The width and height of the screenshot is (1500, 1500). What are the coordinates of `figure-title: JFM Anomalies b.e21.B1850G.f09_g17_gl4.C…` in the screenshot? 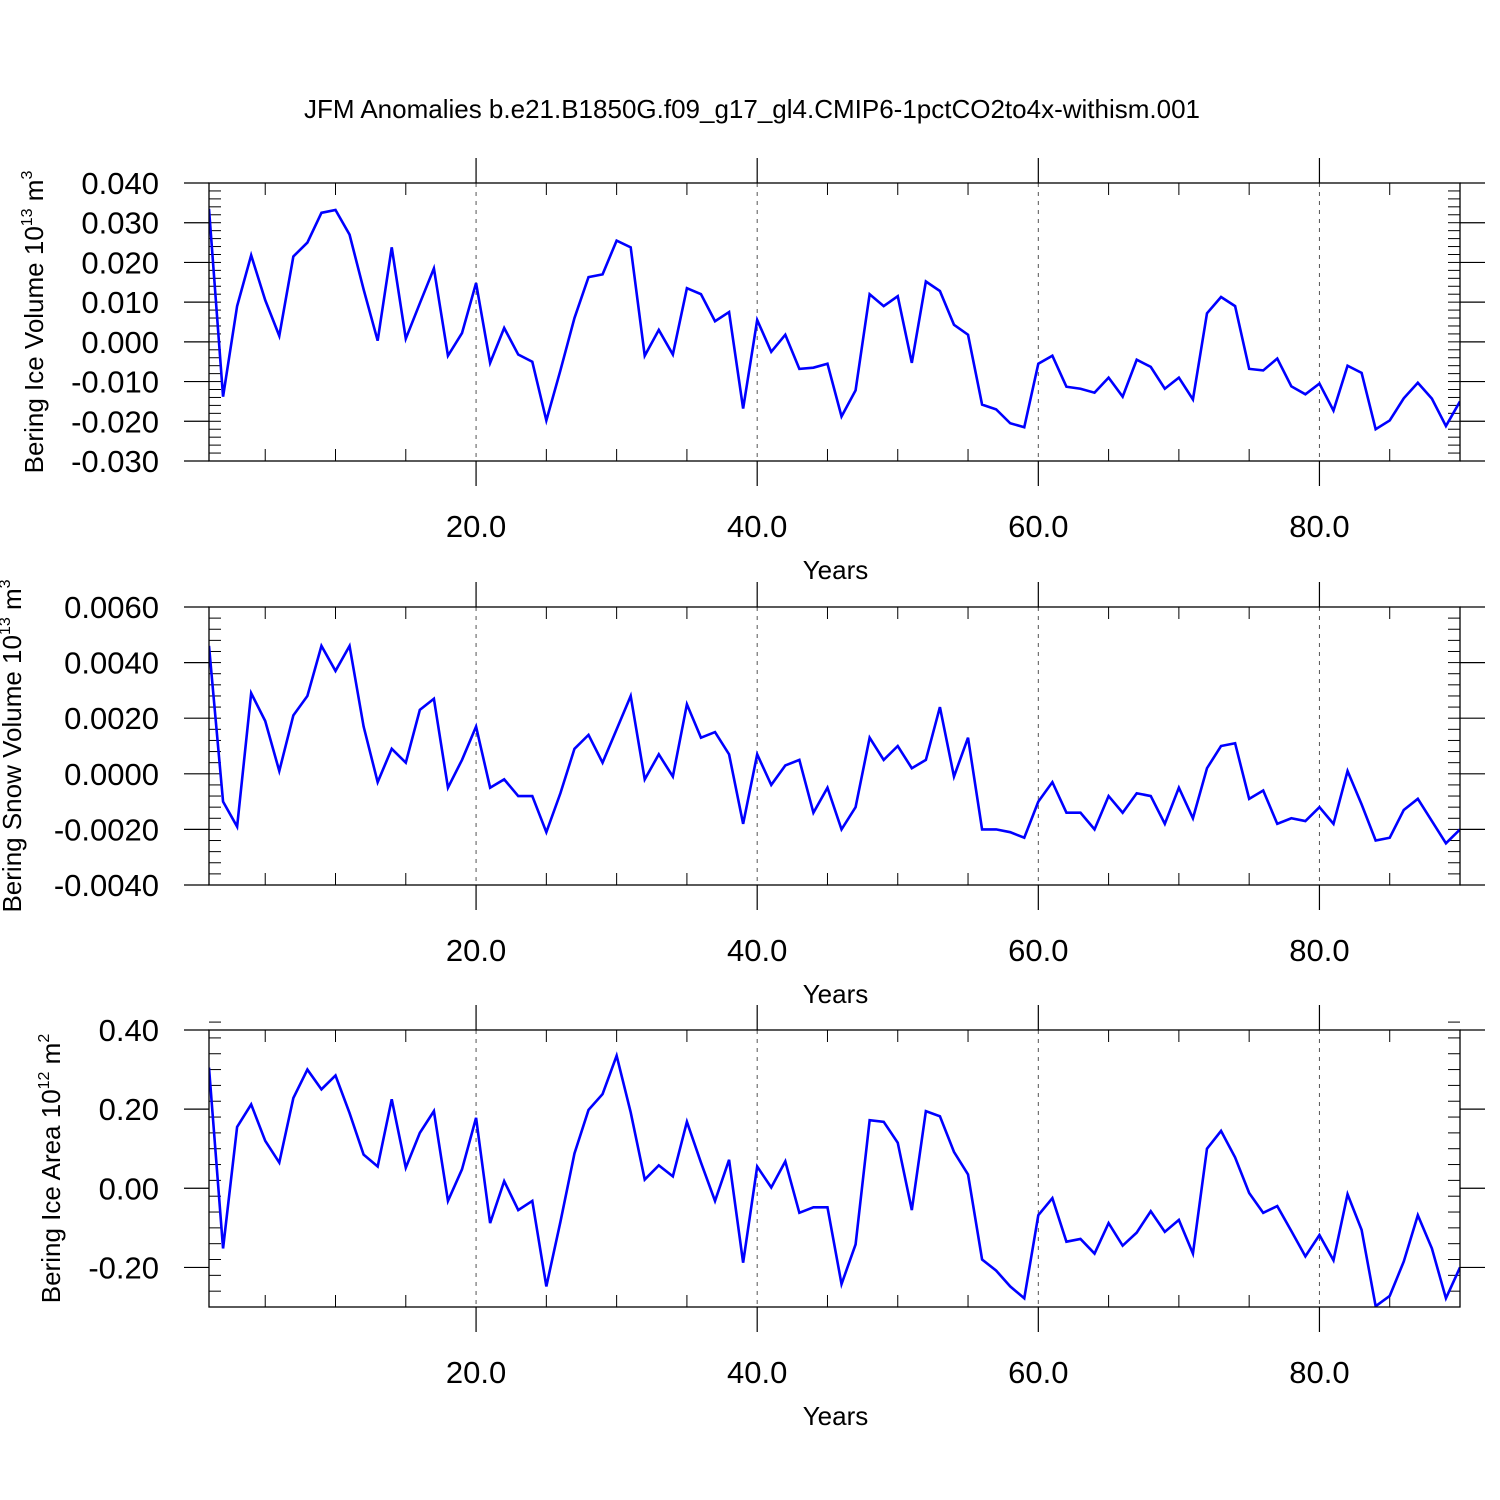 It's located at (752, 109).